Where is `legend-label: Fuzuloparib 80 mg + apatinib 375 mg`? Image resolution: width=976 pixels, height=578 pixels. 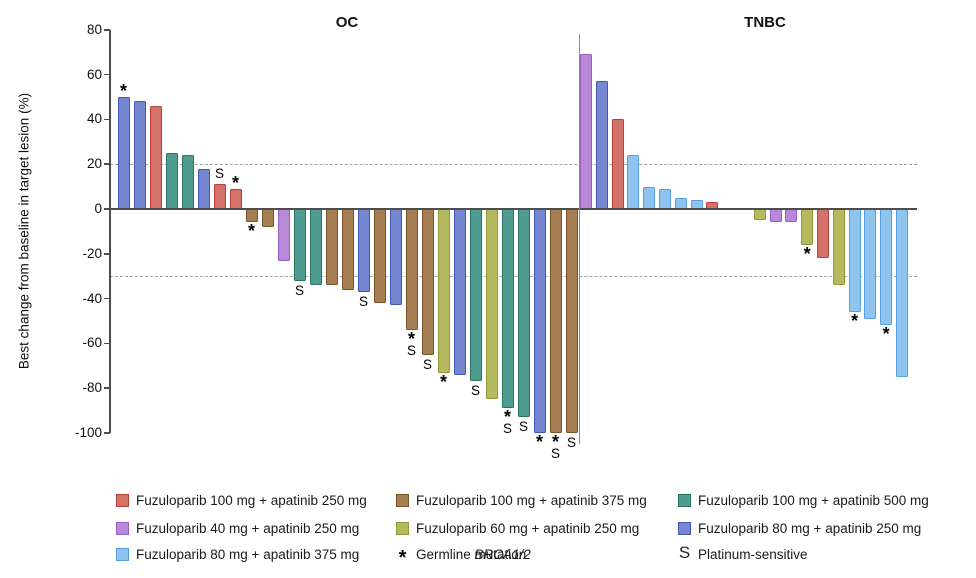
legend-label: Fuzuloparib 80 mg + apatinib 375 mg is located at coordinates (248, 554).